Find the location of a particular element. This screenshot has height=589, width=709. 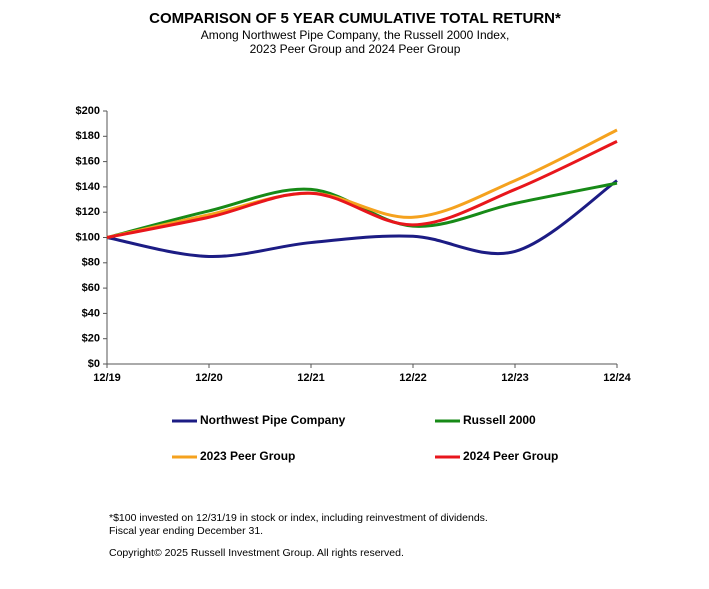

x-tick-label: 12/22 is located at coordinates (413, 378).